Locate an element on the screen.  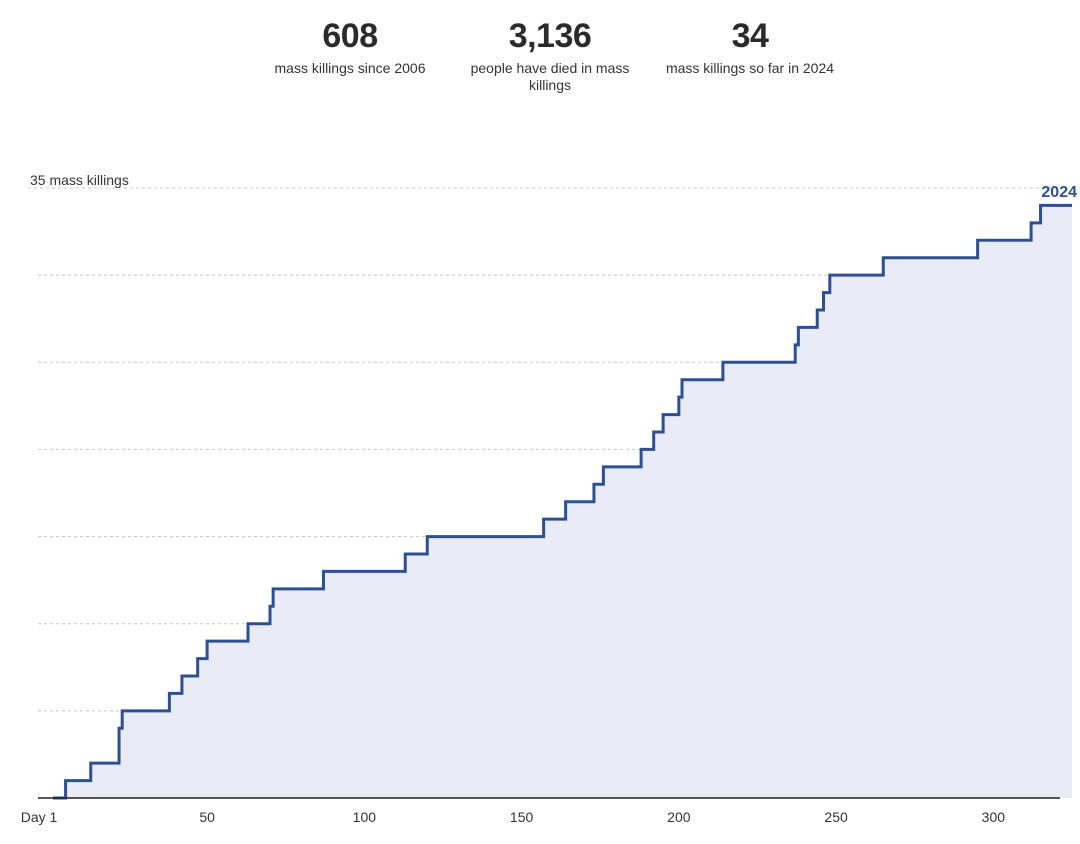
stat-label: mass killings since 2006 is located at coordinates (350, 68).